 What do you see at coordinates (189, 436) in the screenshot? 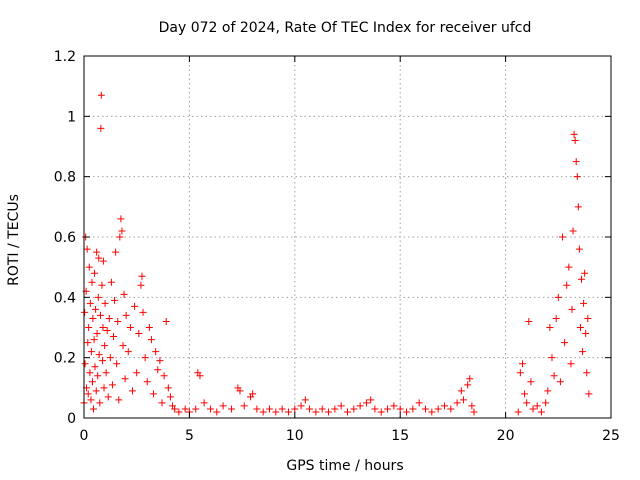
I see `x-tick-label: 5` at bounding box center [189, 436].